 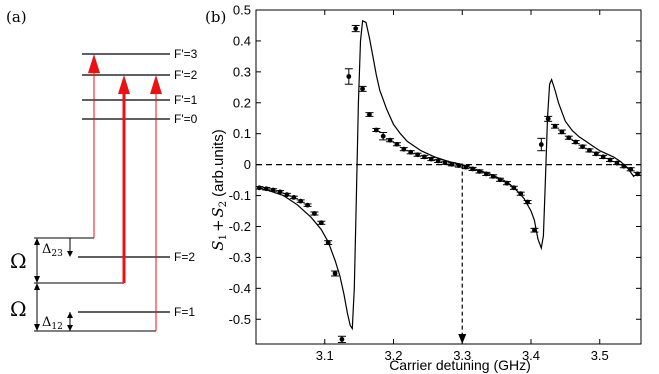 What do you see at coordinates (242, 71) in the screenshot?
I see `y-tick-label: 0.3` at bounding box center [242, 71].